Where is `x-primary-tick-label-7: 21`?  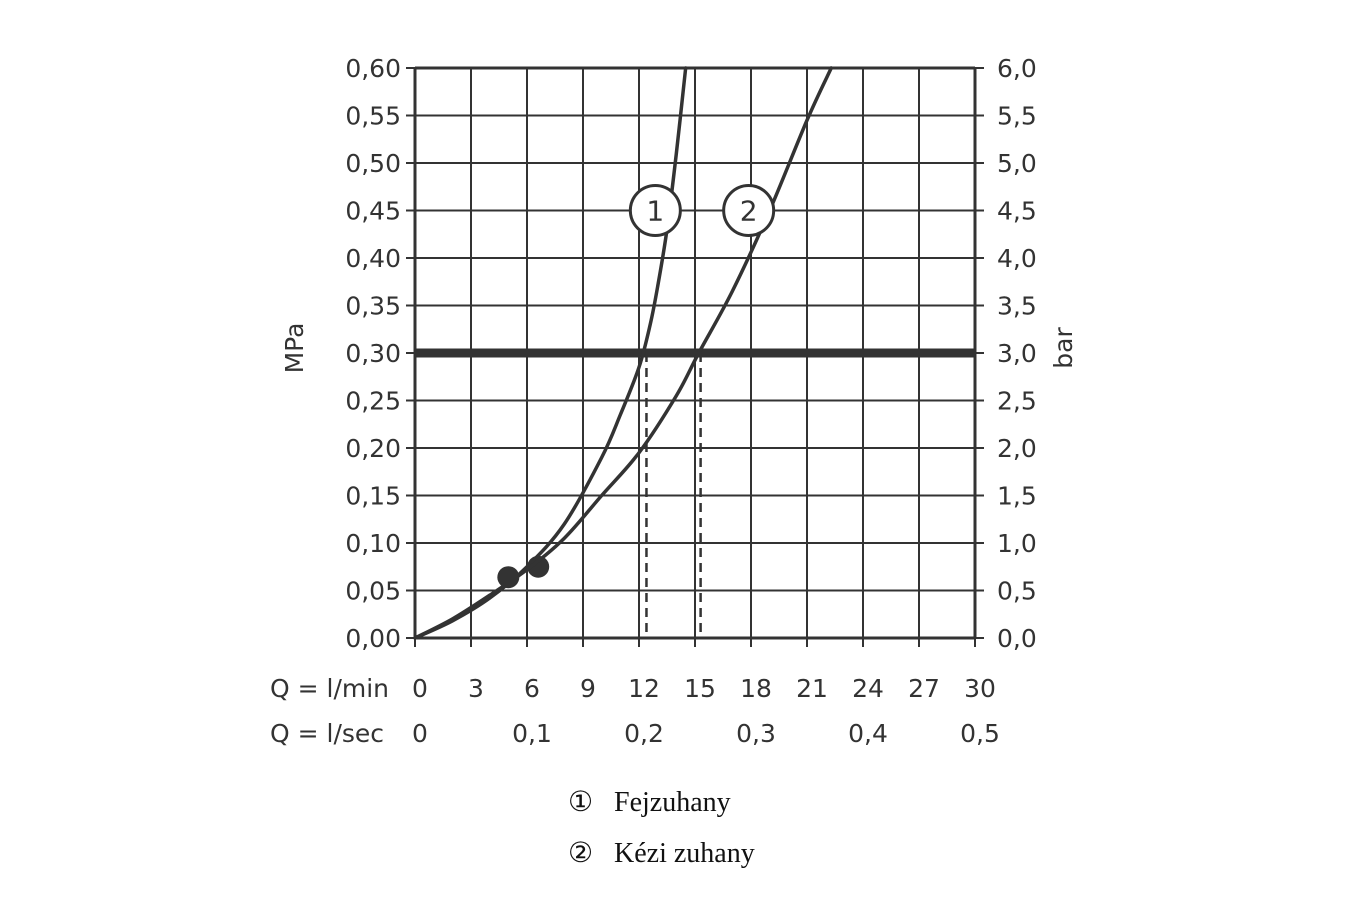
x-primary-tick-label-7: 21 is located at coordinates (812, 688).